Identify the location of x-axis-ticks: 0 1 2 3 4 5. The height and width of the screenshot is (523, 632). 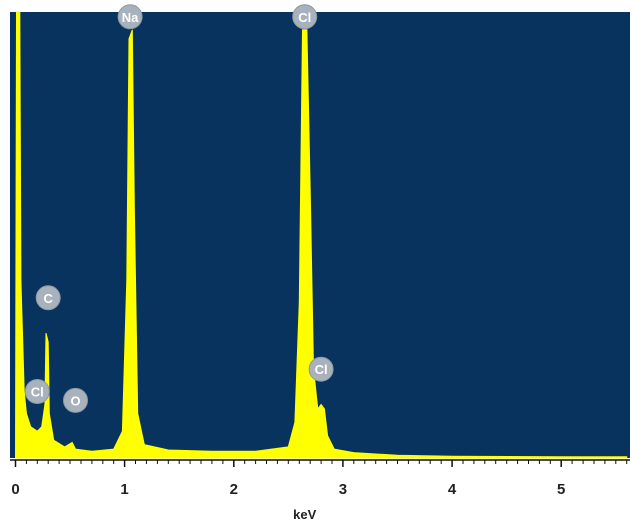
(319, 479).